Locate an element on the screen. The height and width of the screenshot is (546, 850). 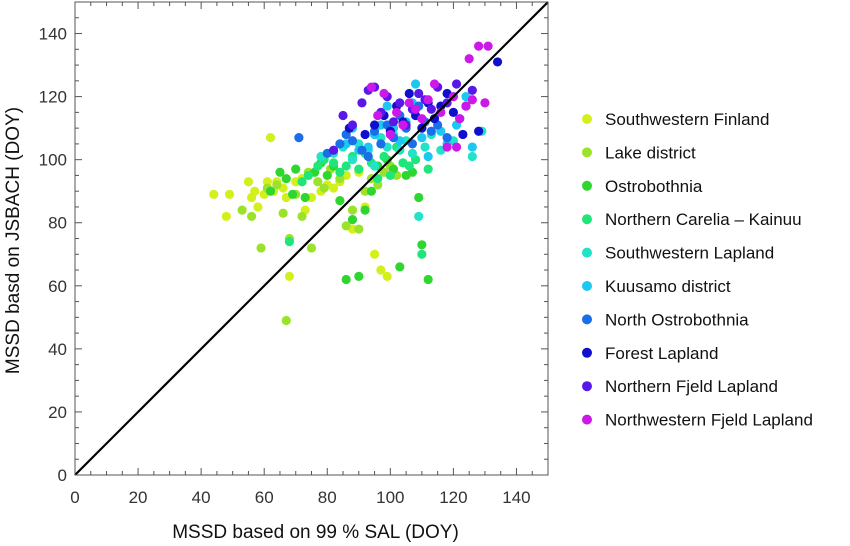
x-tick-label: 100 is located at coordinates (390, 497).